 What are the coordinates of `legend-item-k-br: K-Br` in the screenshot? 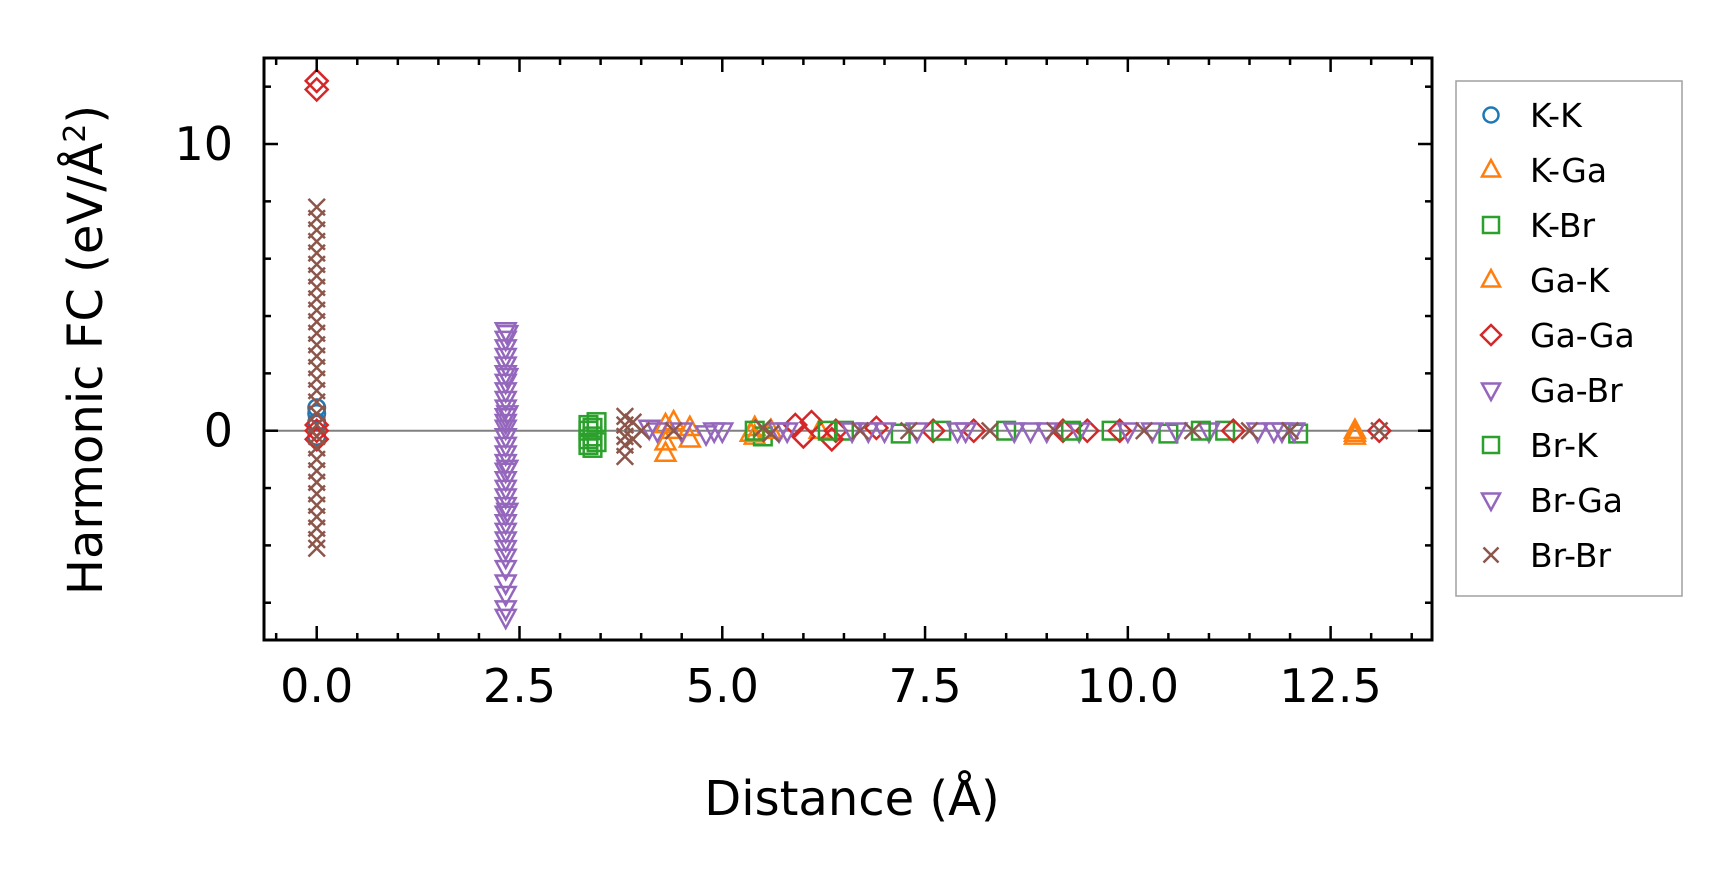 It's located at (1538, 225).